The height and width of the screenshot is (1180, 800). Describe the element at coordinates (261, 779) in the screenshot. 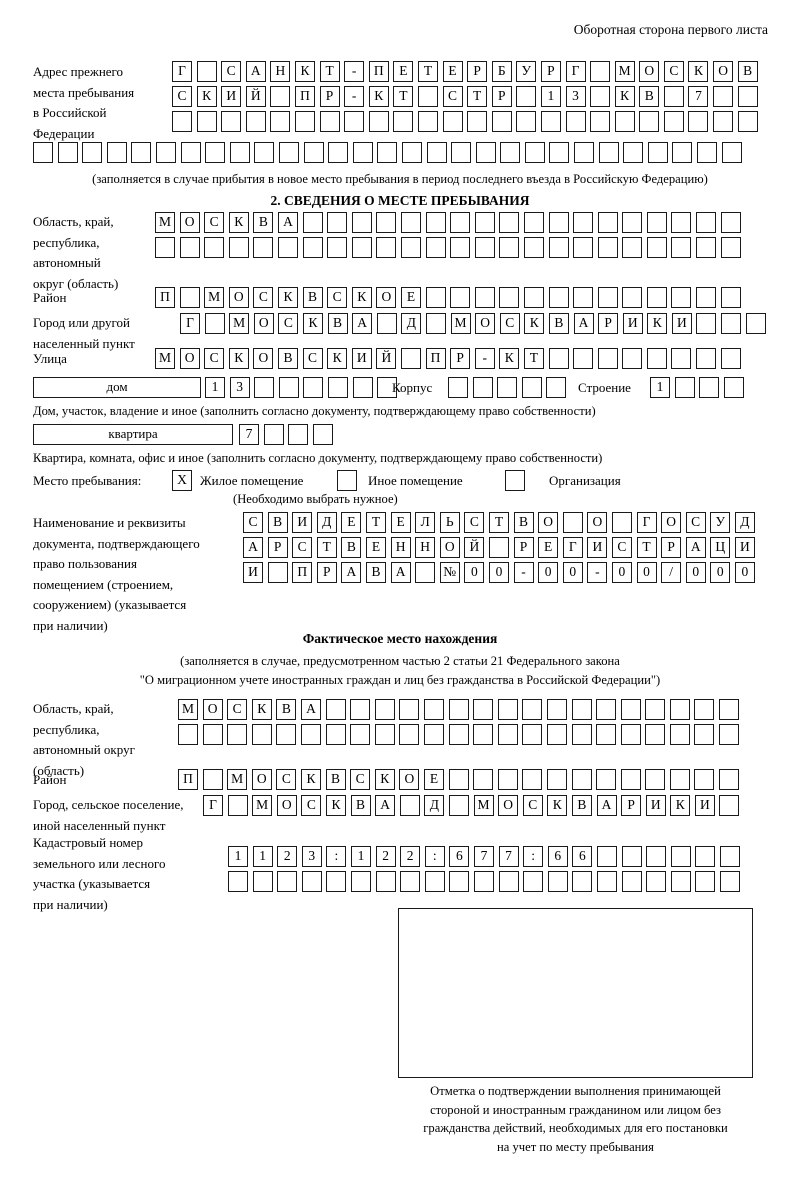

I see `actual-district-cell-4: О` at that location.